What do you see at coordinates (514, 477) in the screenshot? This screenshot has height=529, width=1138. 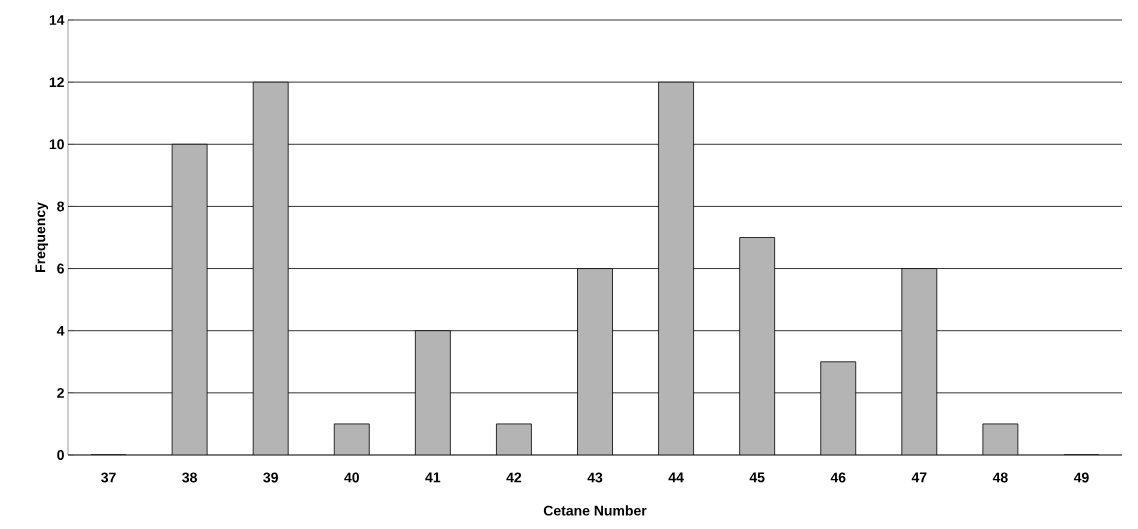 I see `x-tick-label: 42` at bounding box center [514, 477].